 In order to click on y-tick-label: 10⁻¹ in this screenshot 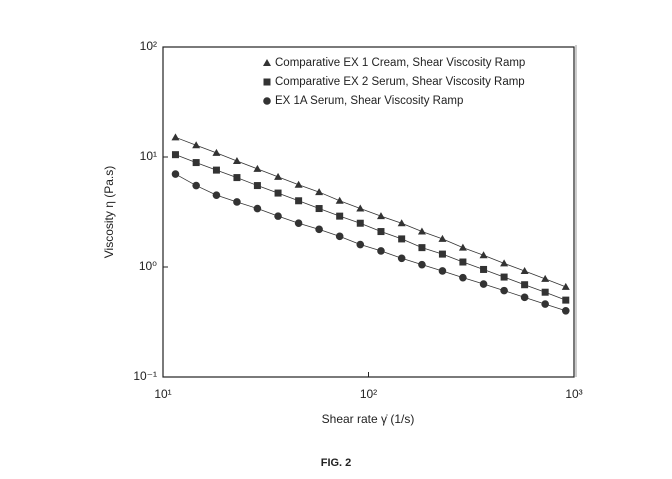, I will do `click(145, 376)`.